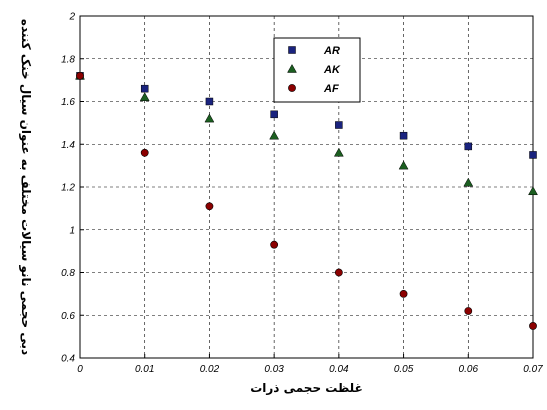 The height and width of the screenshot is (410, 547). Describe the element at coordinates (210, 369) in the screenshot. I see `x-tick-label: 0.02` at that location.